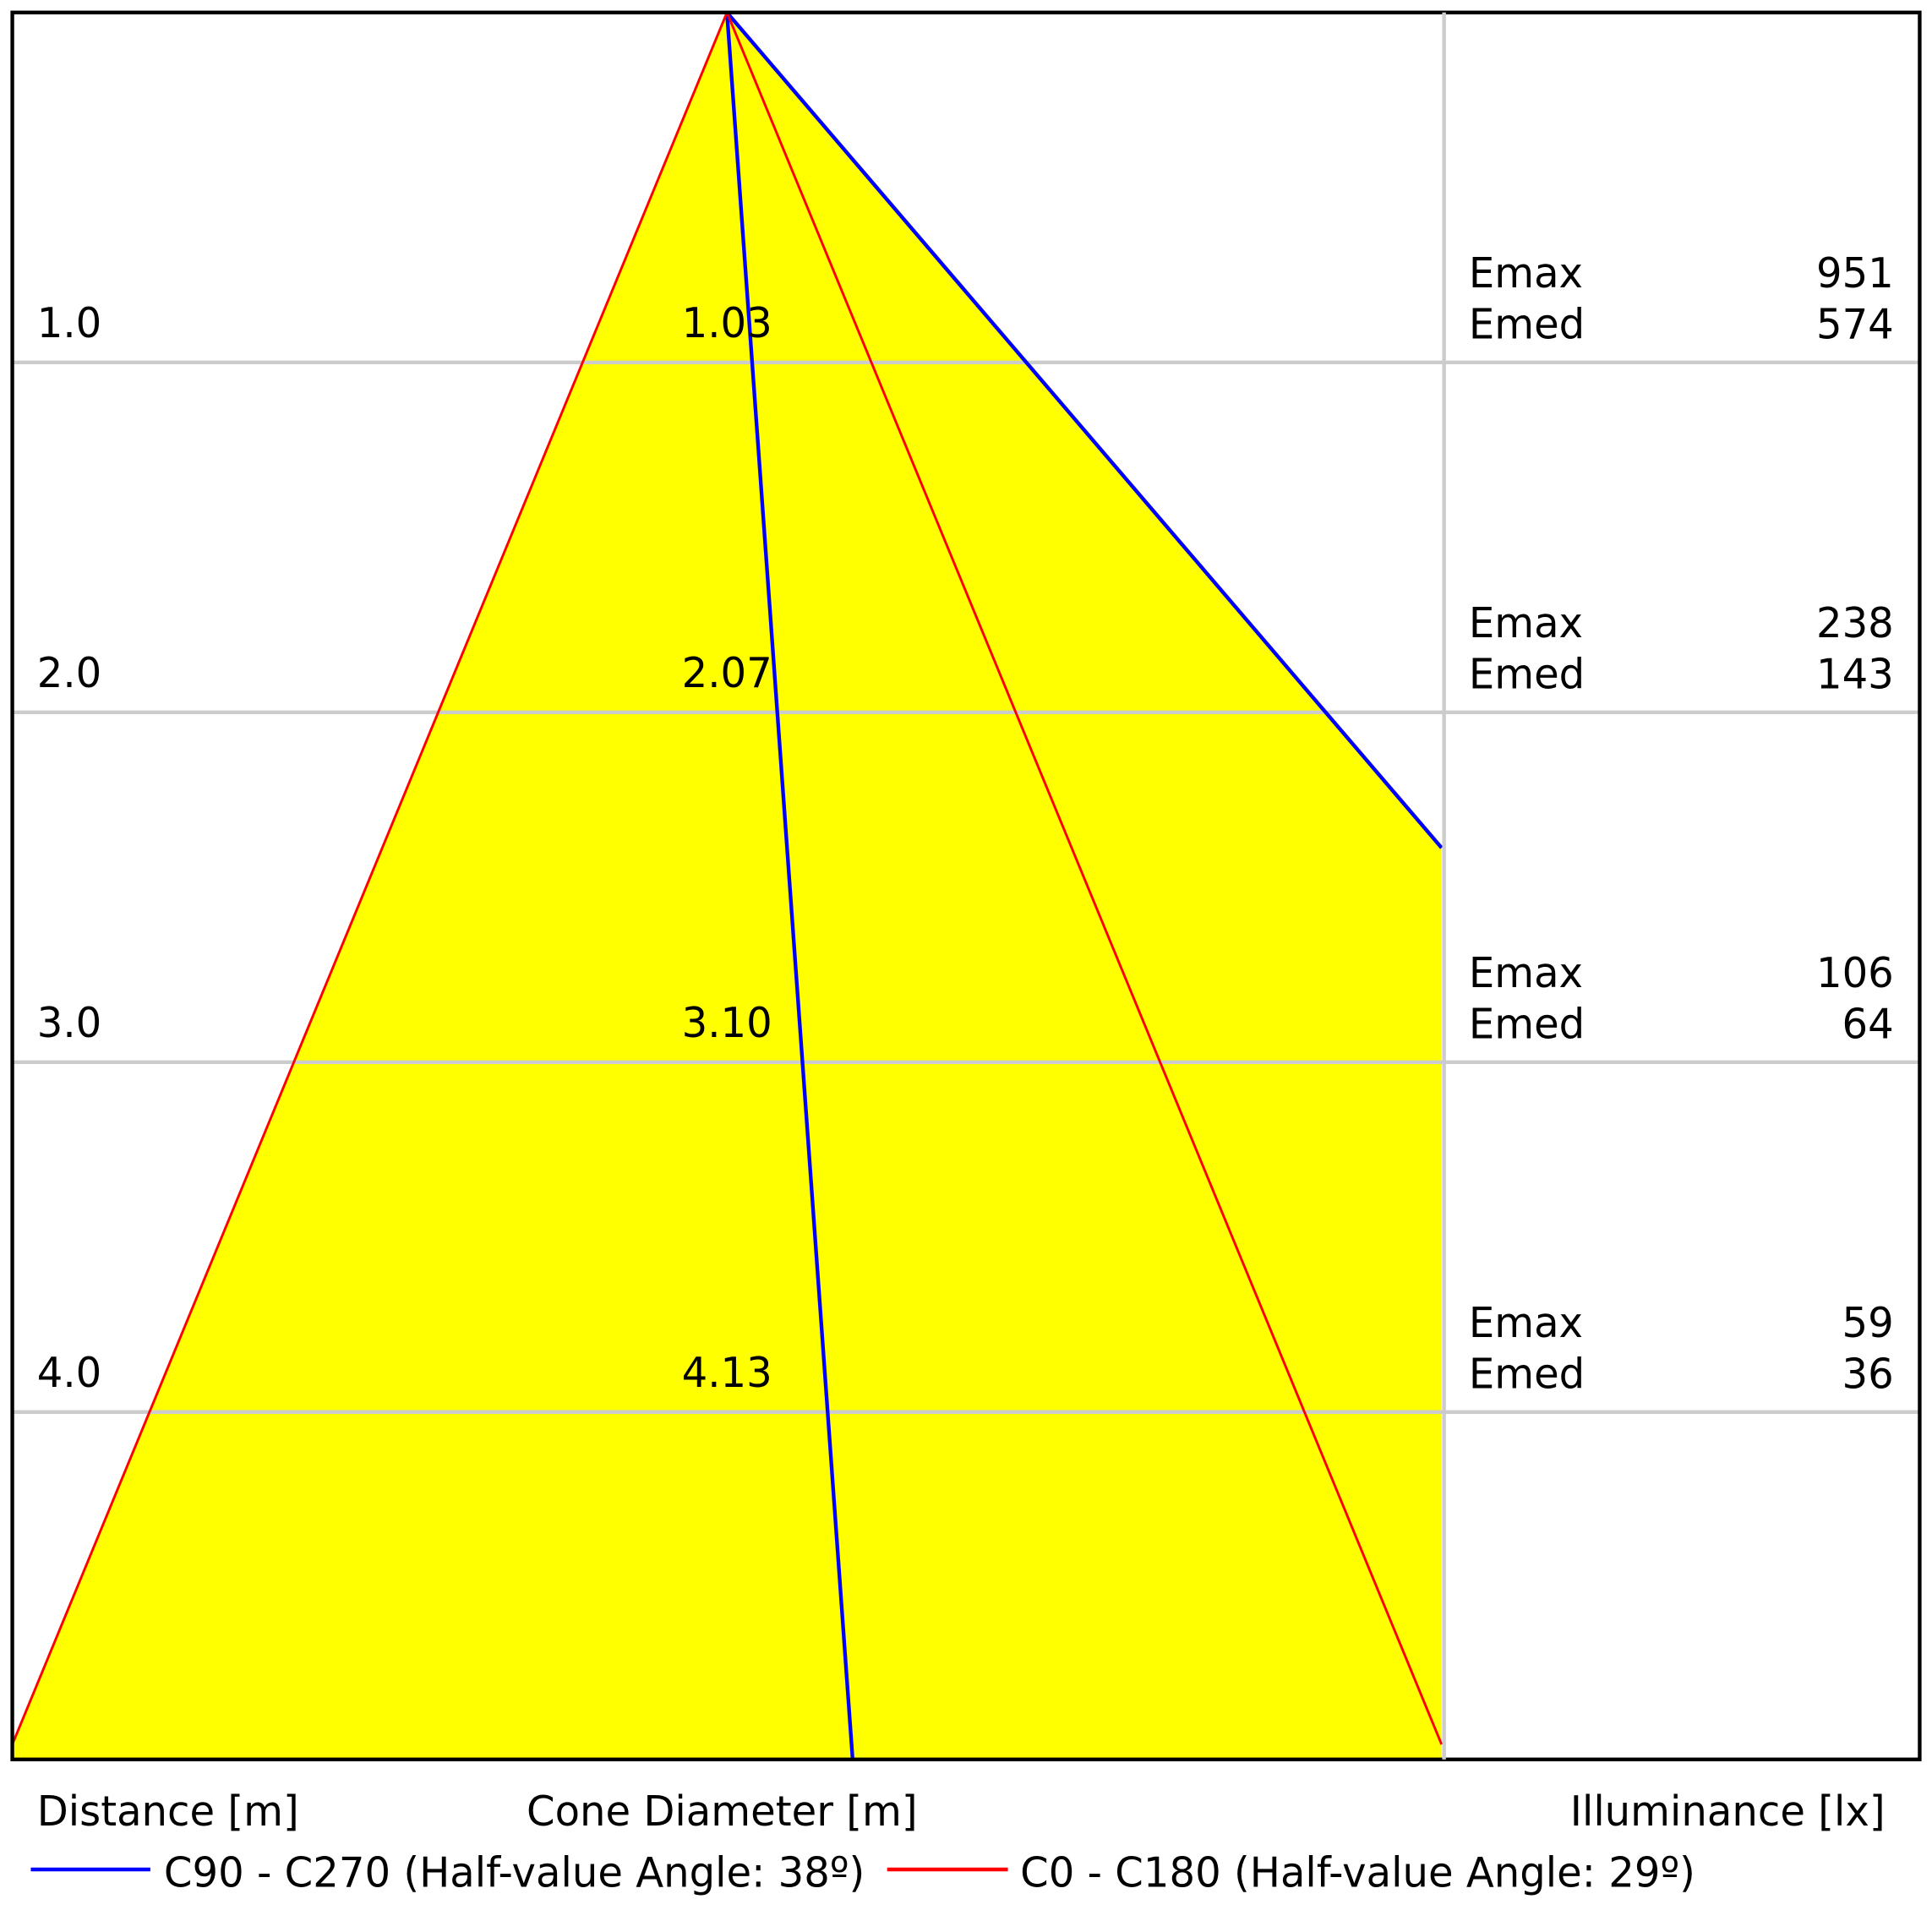 The image size is (1932, 1932). I want to click on emed-value: 574, so click(1855, 324).